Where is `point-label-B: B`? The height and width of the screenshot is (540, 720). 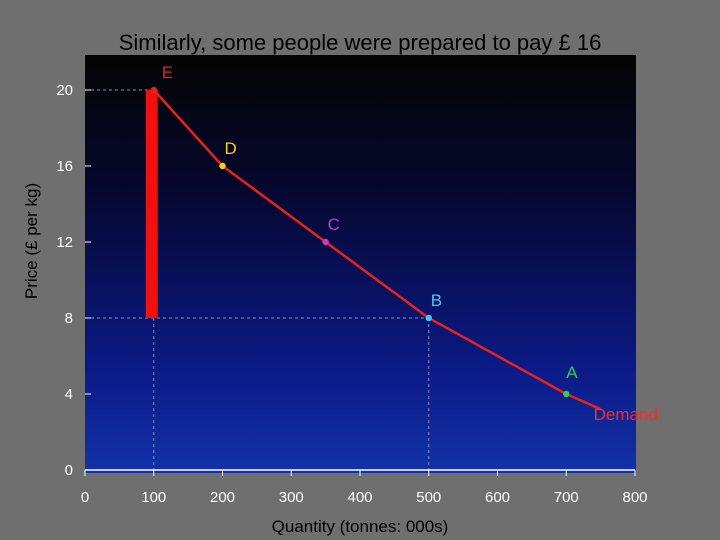
point-label-B: B is located at coordinates (436, 300).